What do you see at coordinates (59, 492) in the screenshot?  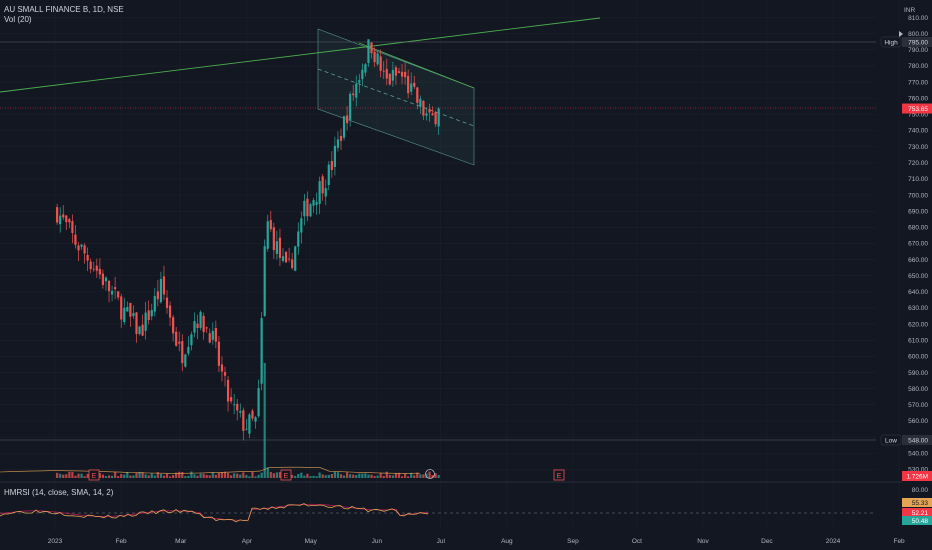 I see `rsi-legend: HMRSI (14, close, SMA, 14, 2)` at bounding box center [59, 492].